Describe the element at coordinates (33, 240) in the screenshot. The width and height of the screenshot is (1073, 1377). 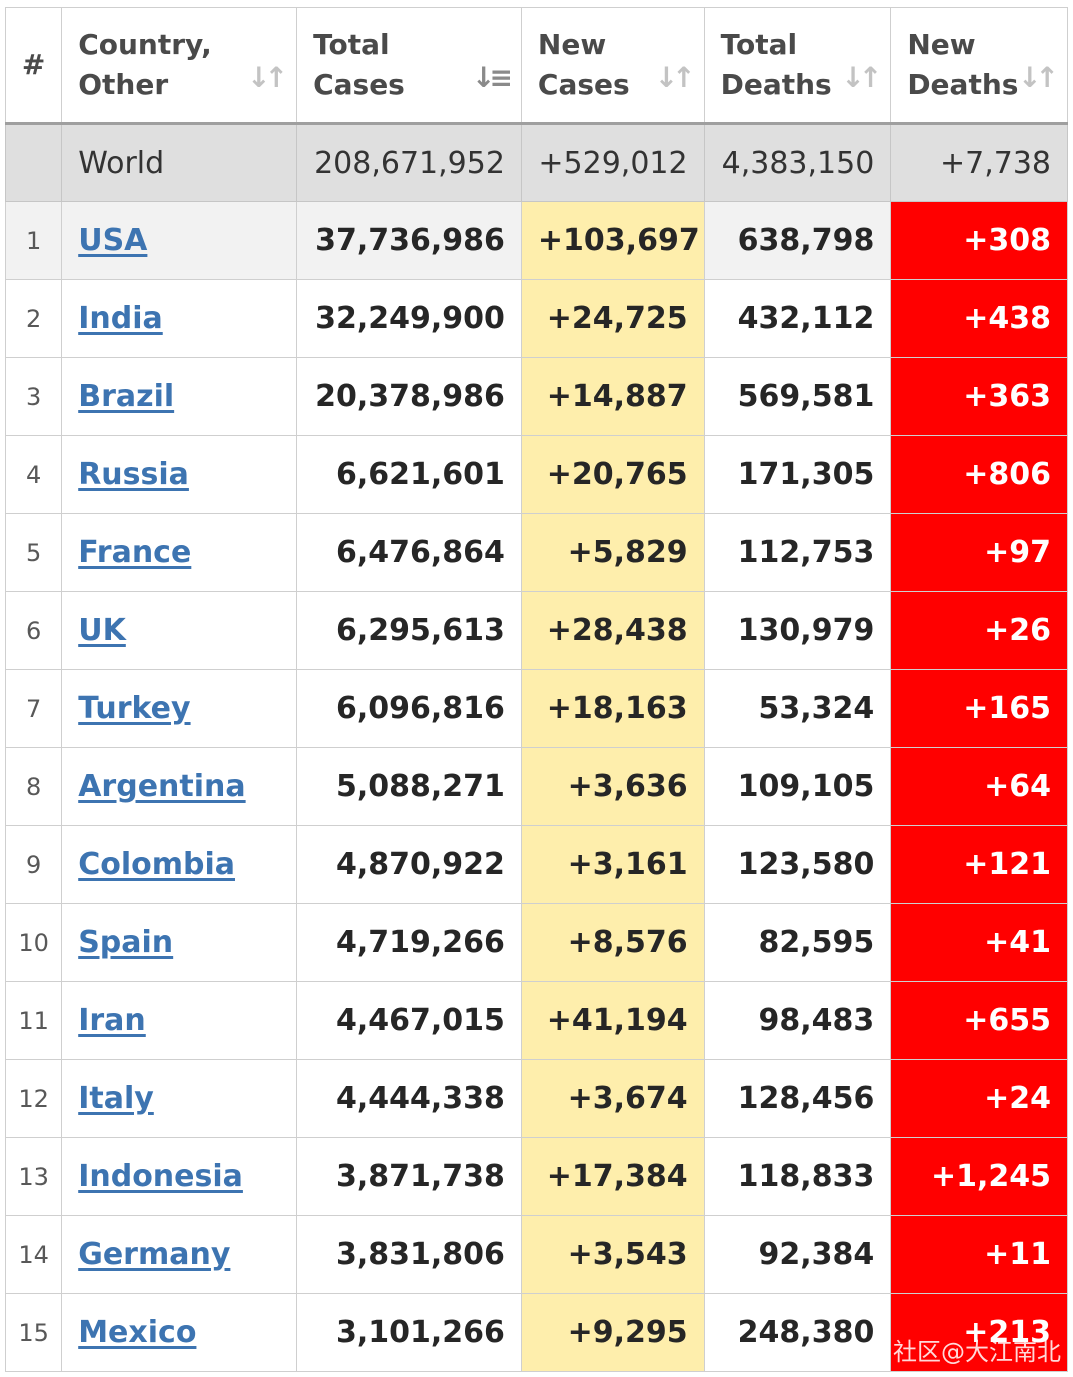
I see `row-rank: 1` at that location.